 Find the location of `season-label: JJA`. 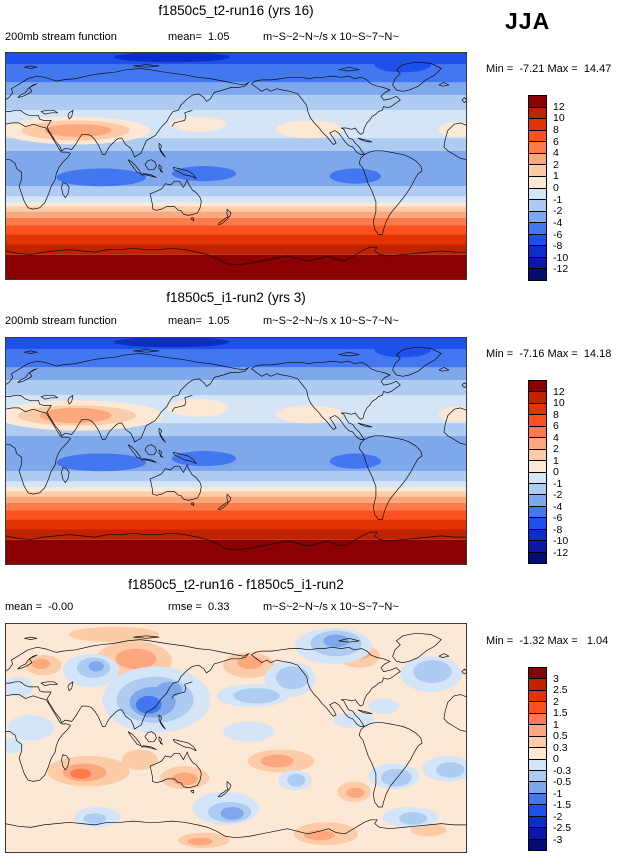

season-label: JJA is located at coordinates (528, 21).